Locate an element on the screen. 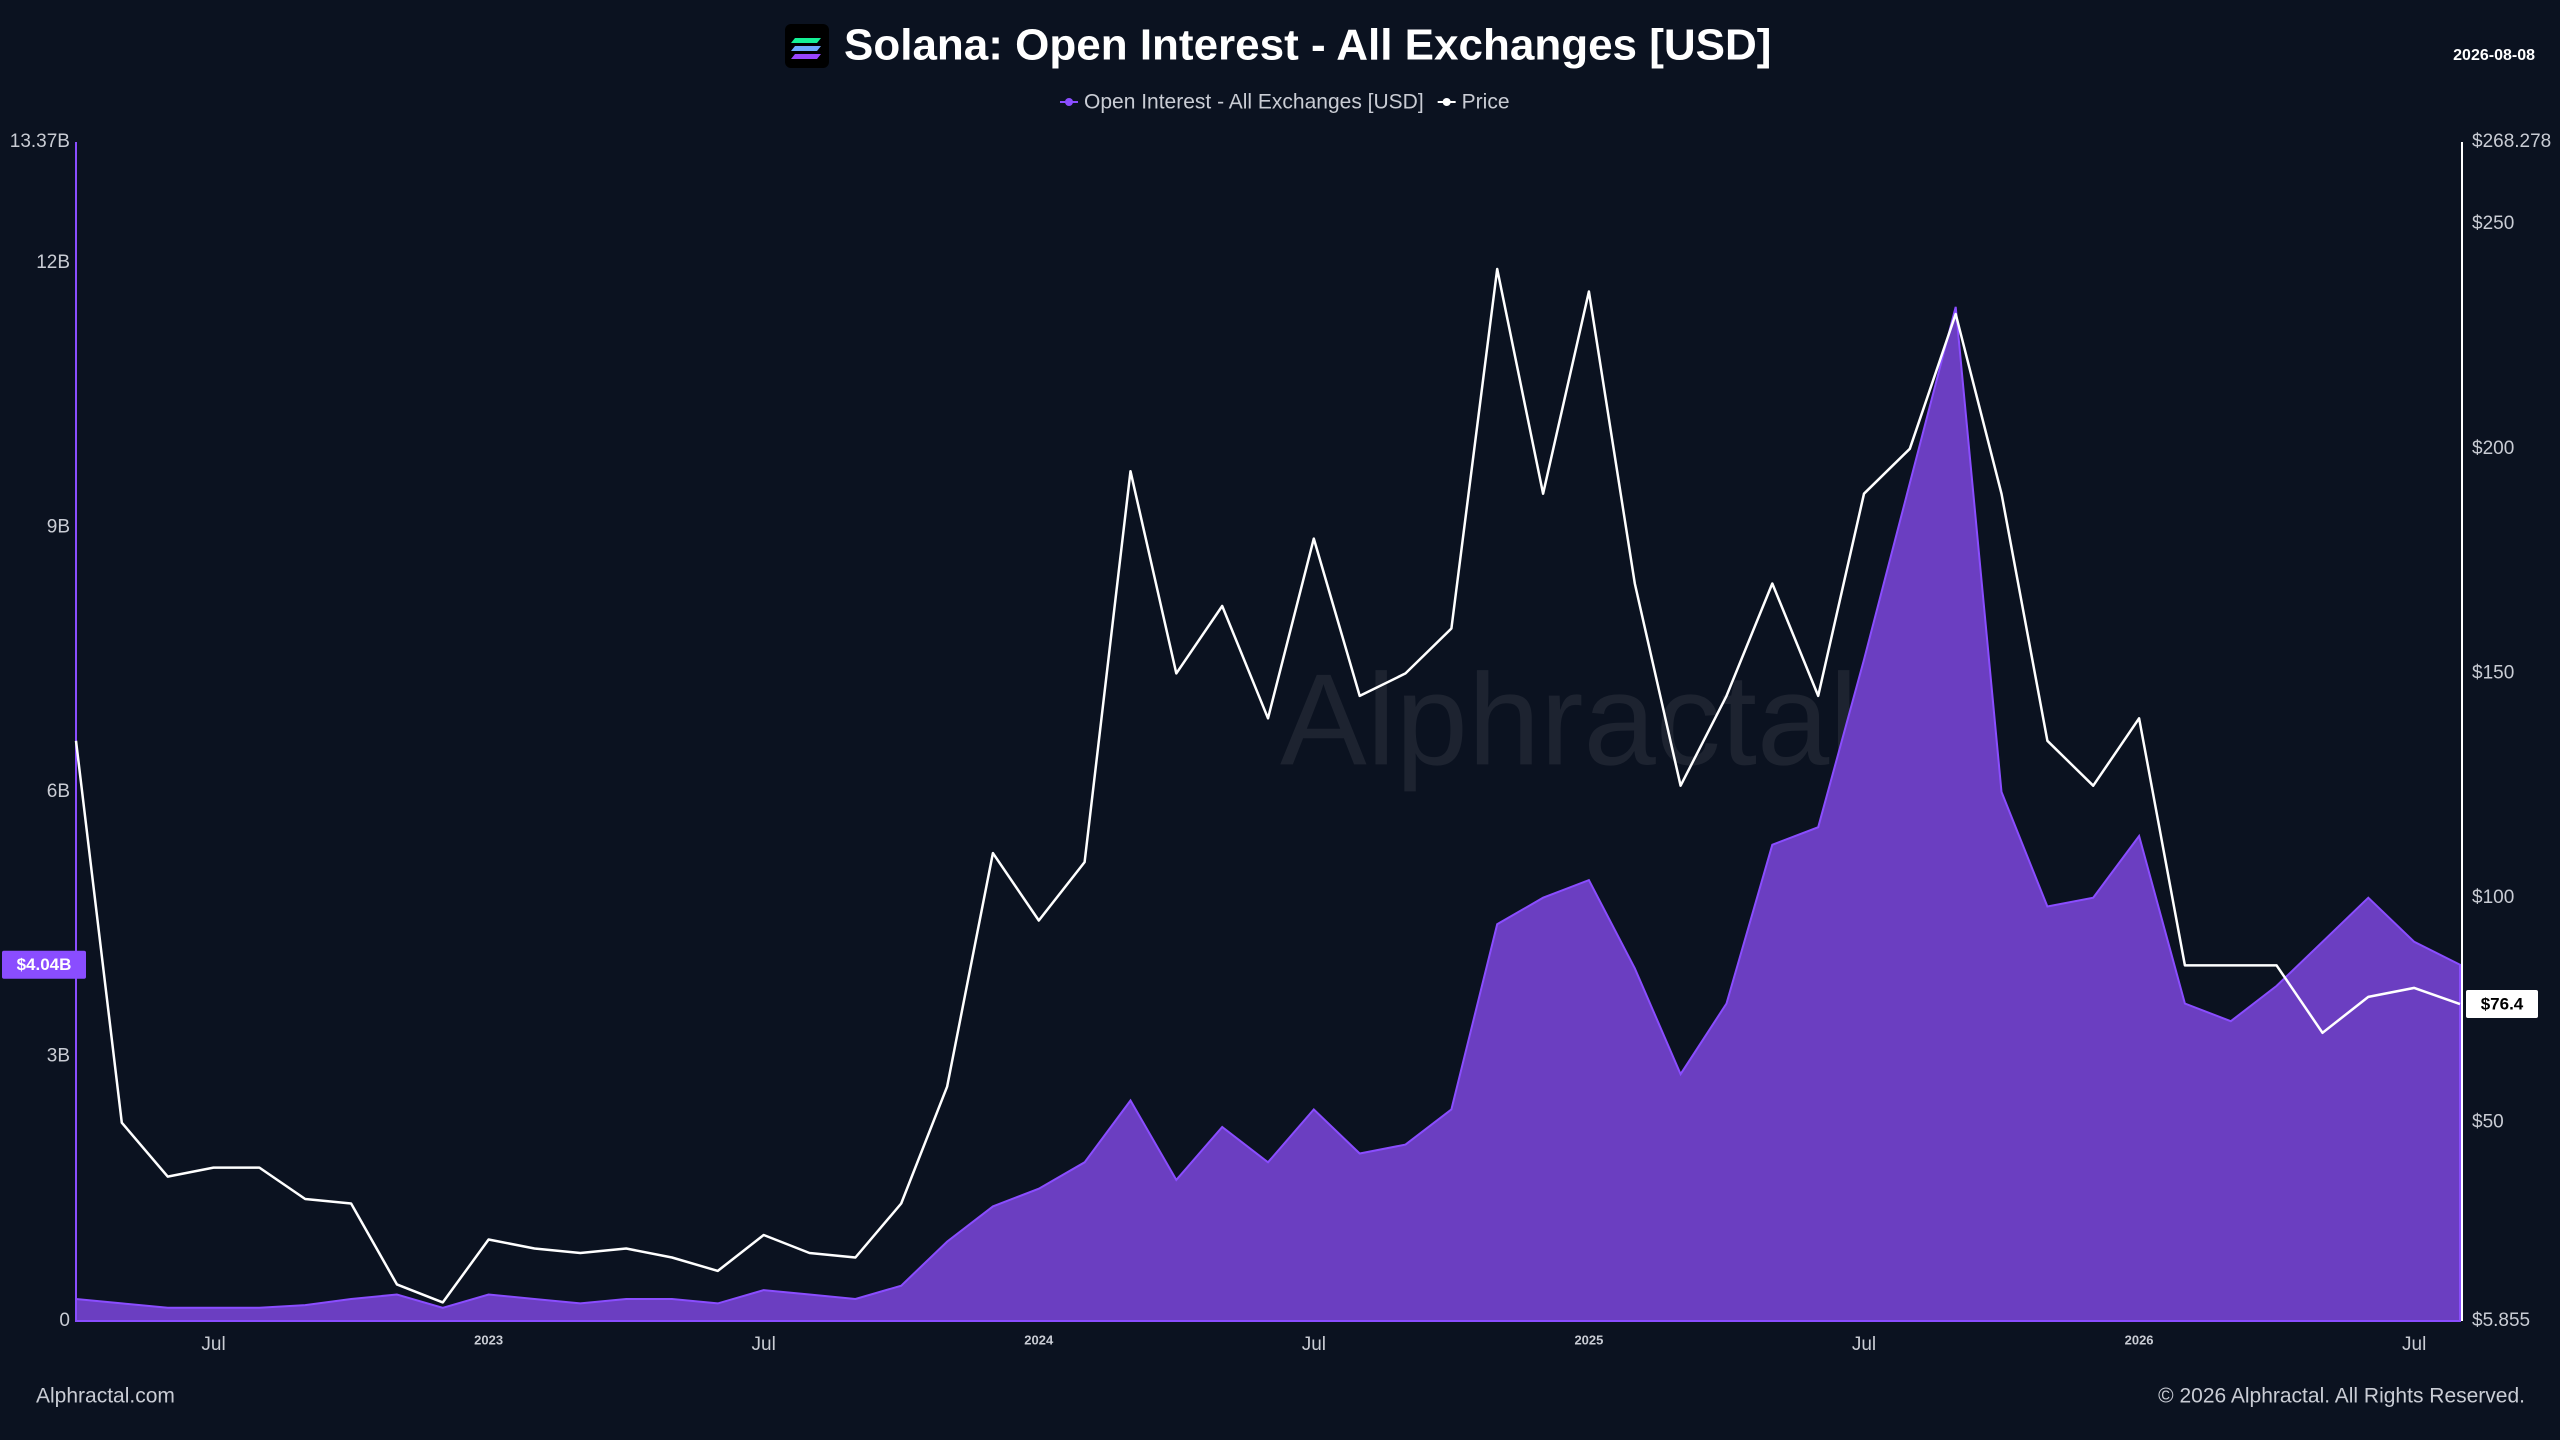 This screenshot has width=2560, height=1440. y-tick-label: 6B is located at coordinates (58, 791).